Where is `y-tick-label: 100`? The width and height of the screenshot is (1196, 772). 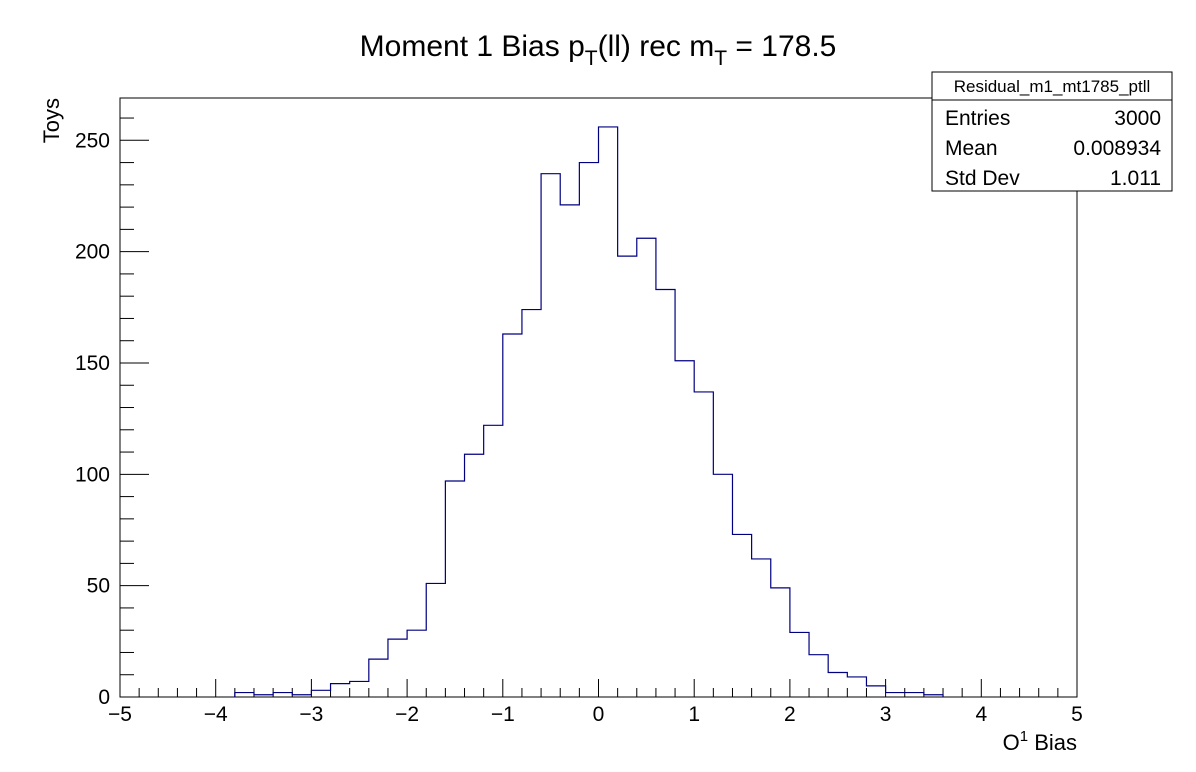 y-tick-label: 100 is located at coordinates (92, 474).